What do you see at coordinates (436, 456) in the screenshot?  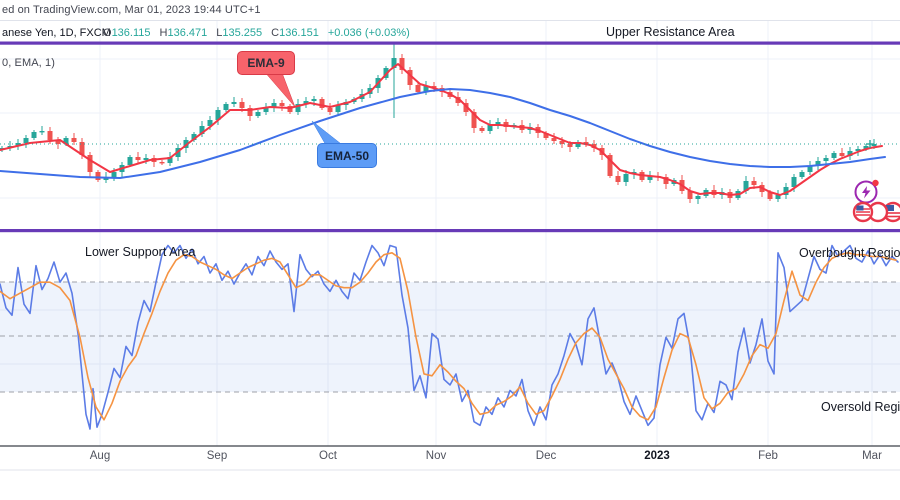 I see `axis-label-nov: Nov` at bounding box center [436, 456].